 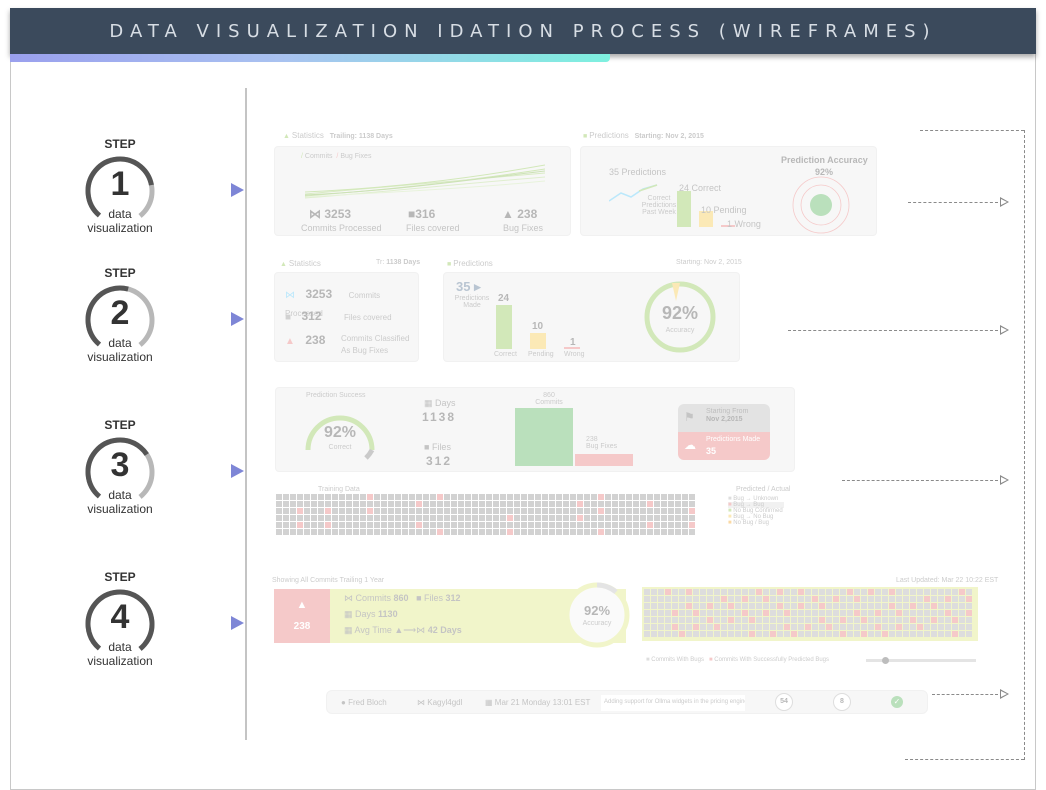 What do you see at coordinates (472, 302) in the screenshot?
I see `wf2-pred-count-label: Predictions Made` at bounding box center [472, 302].